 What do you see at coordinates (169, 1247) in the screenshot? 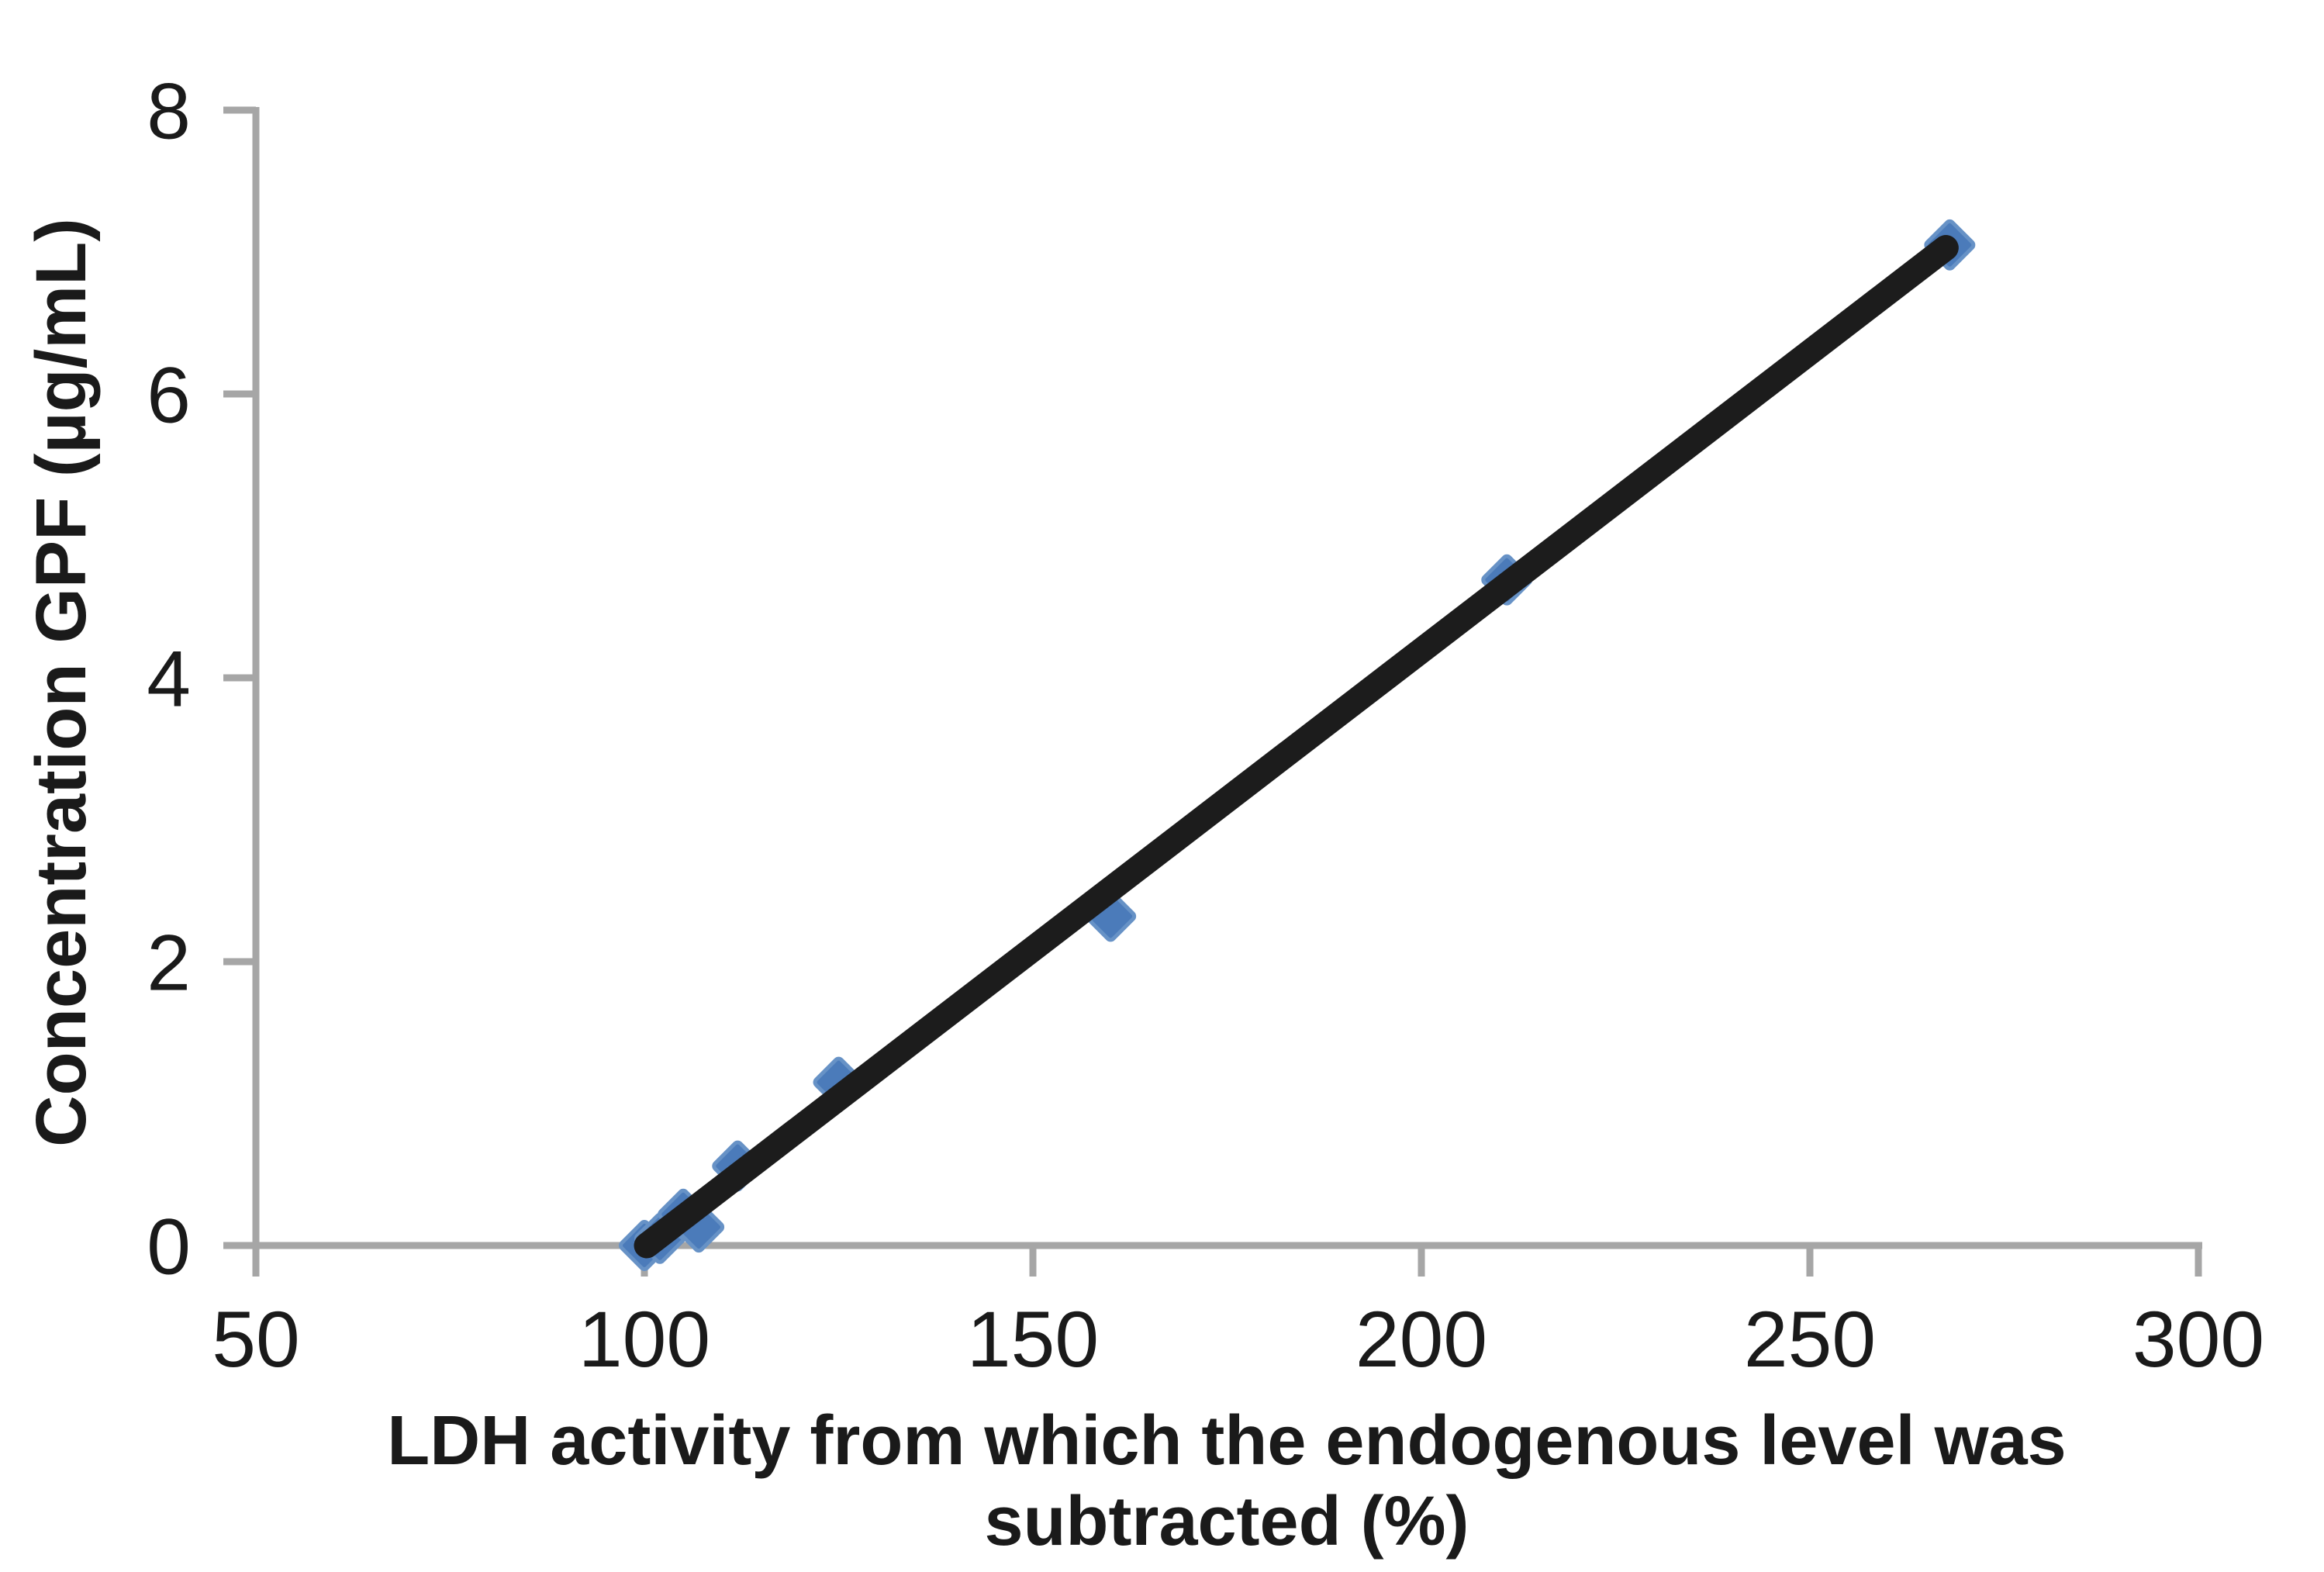
I see `y-tick-label: 0` at bounding box center [169, 1247].